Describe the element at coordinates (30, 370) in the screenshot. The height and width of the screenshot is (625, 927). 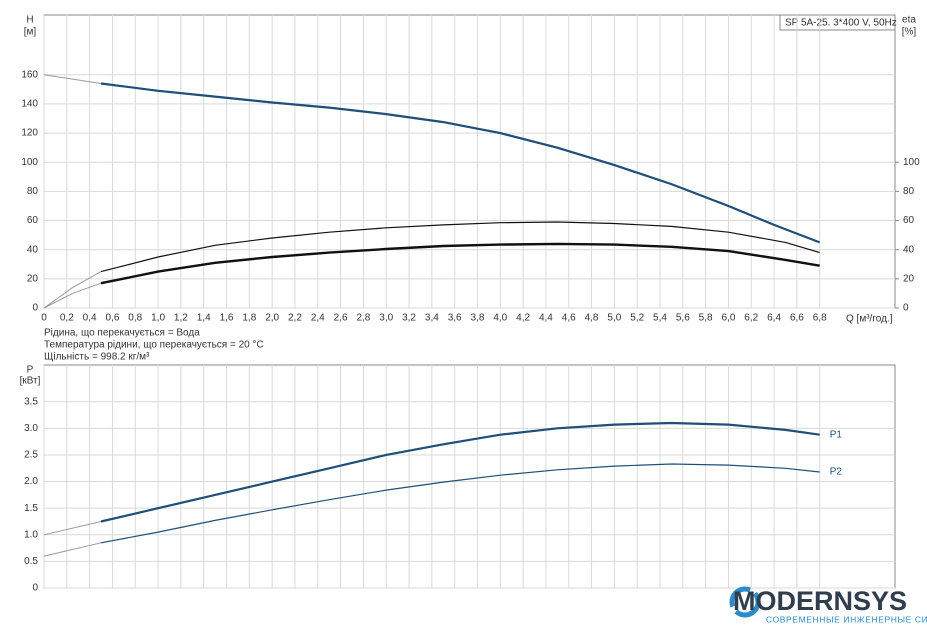
I see `y-label: P` at that location.